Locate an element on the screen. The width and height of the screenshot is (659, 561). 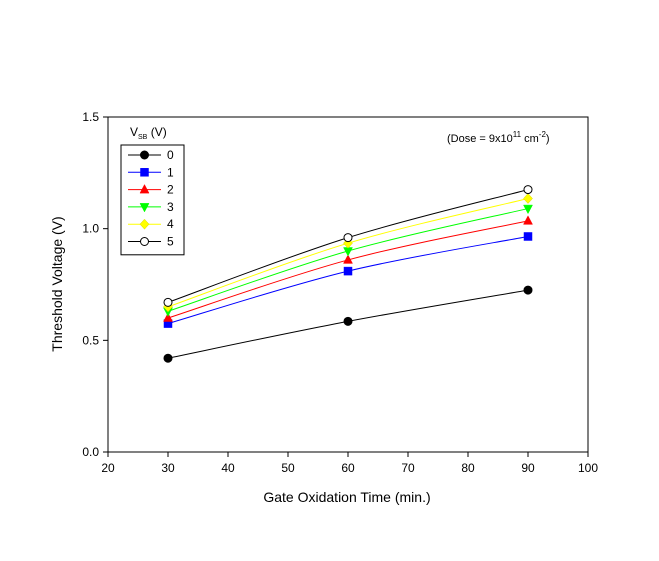
dose-annotation-mid: cm is located at coordinates (530, 139).